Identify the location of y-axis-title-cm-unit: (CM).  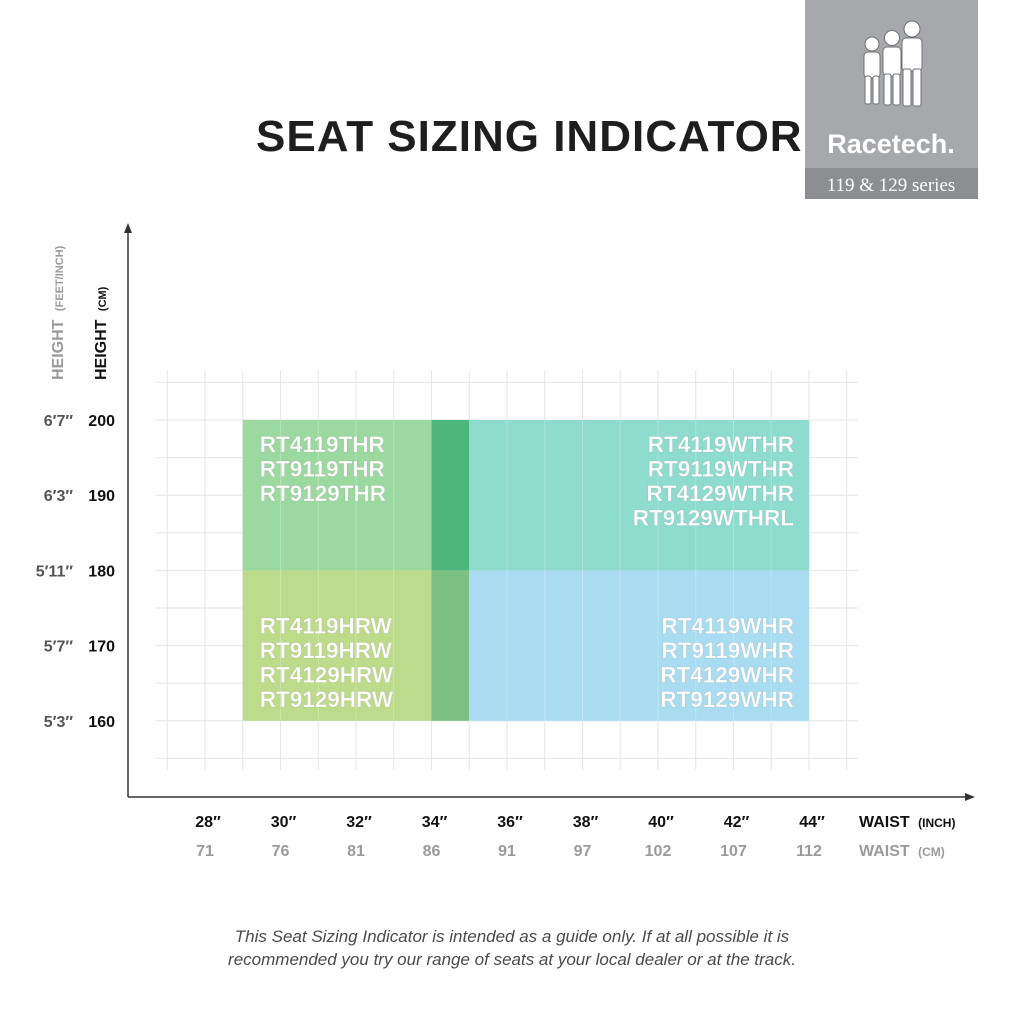
(103, 298).